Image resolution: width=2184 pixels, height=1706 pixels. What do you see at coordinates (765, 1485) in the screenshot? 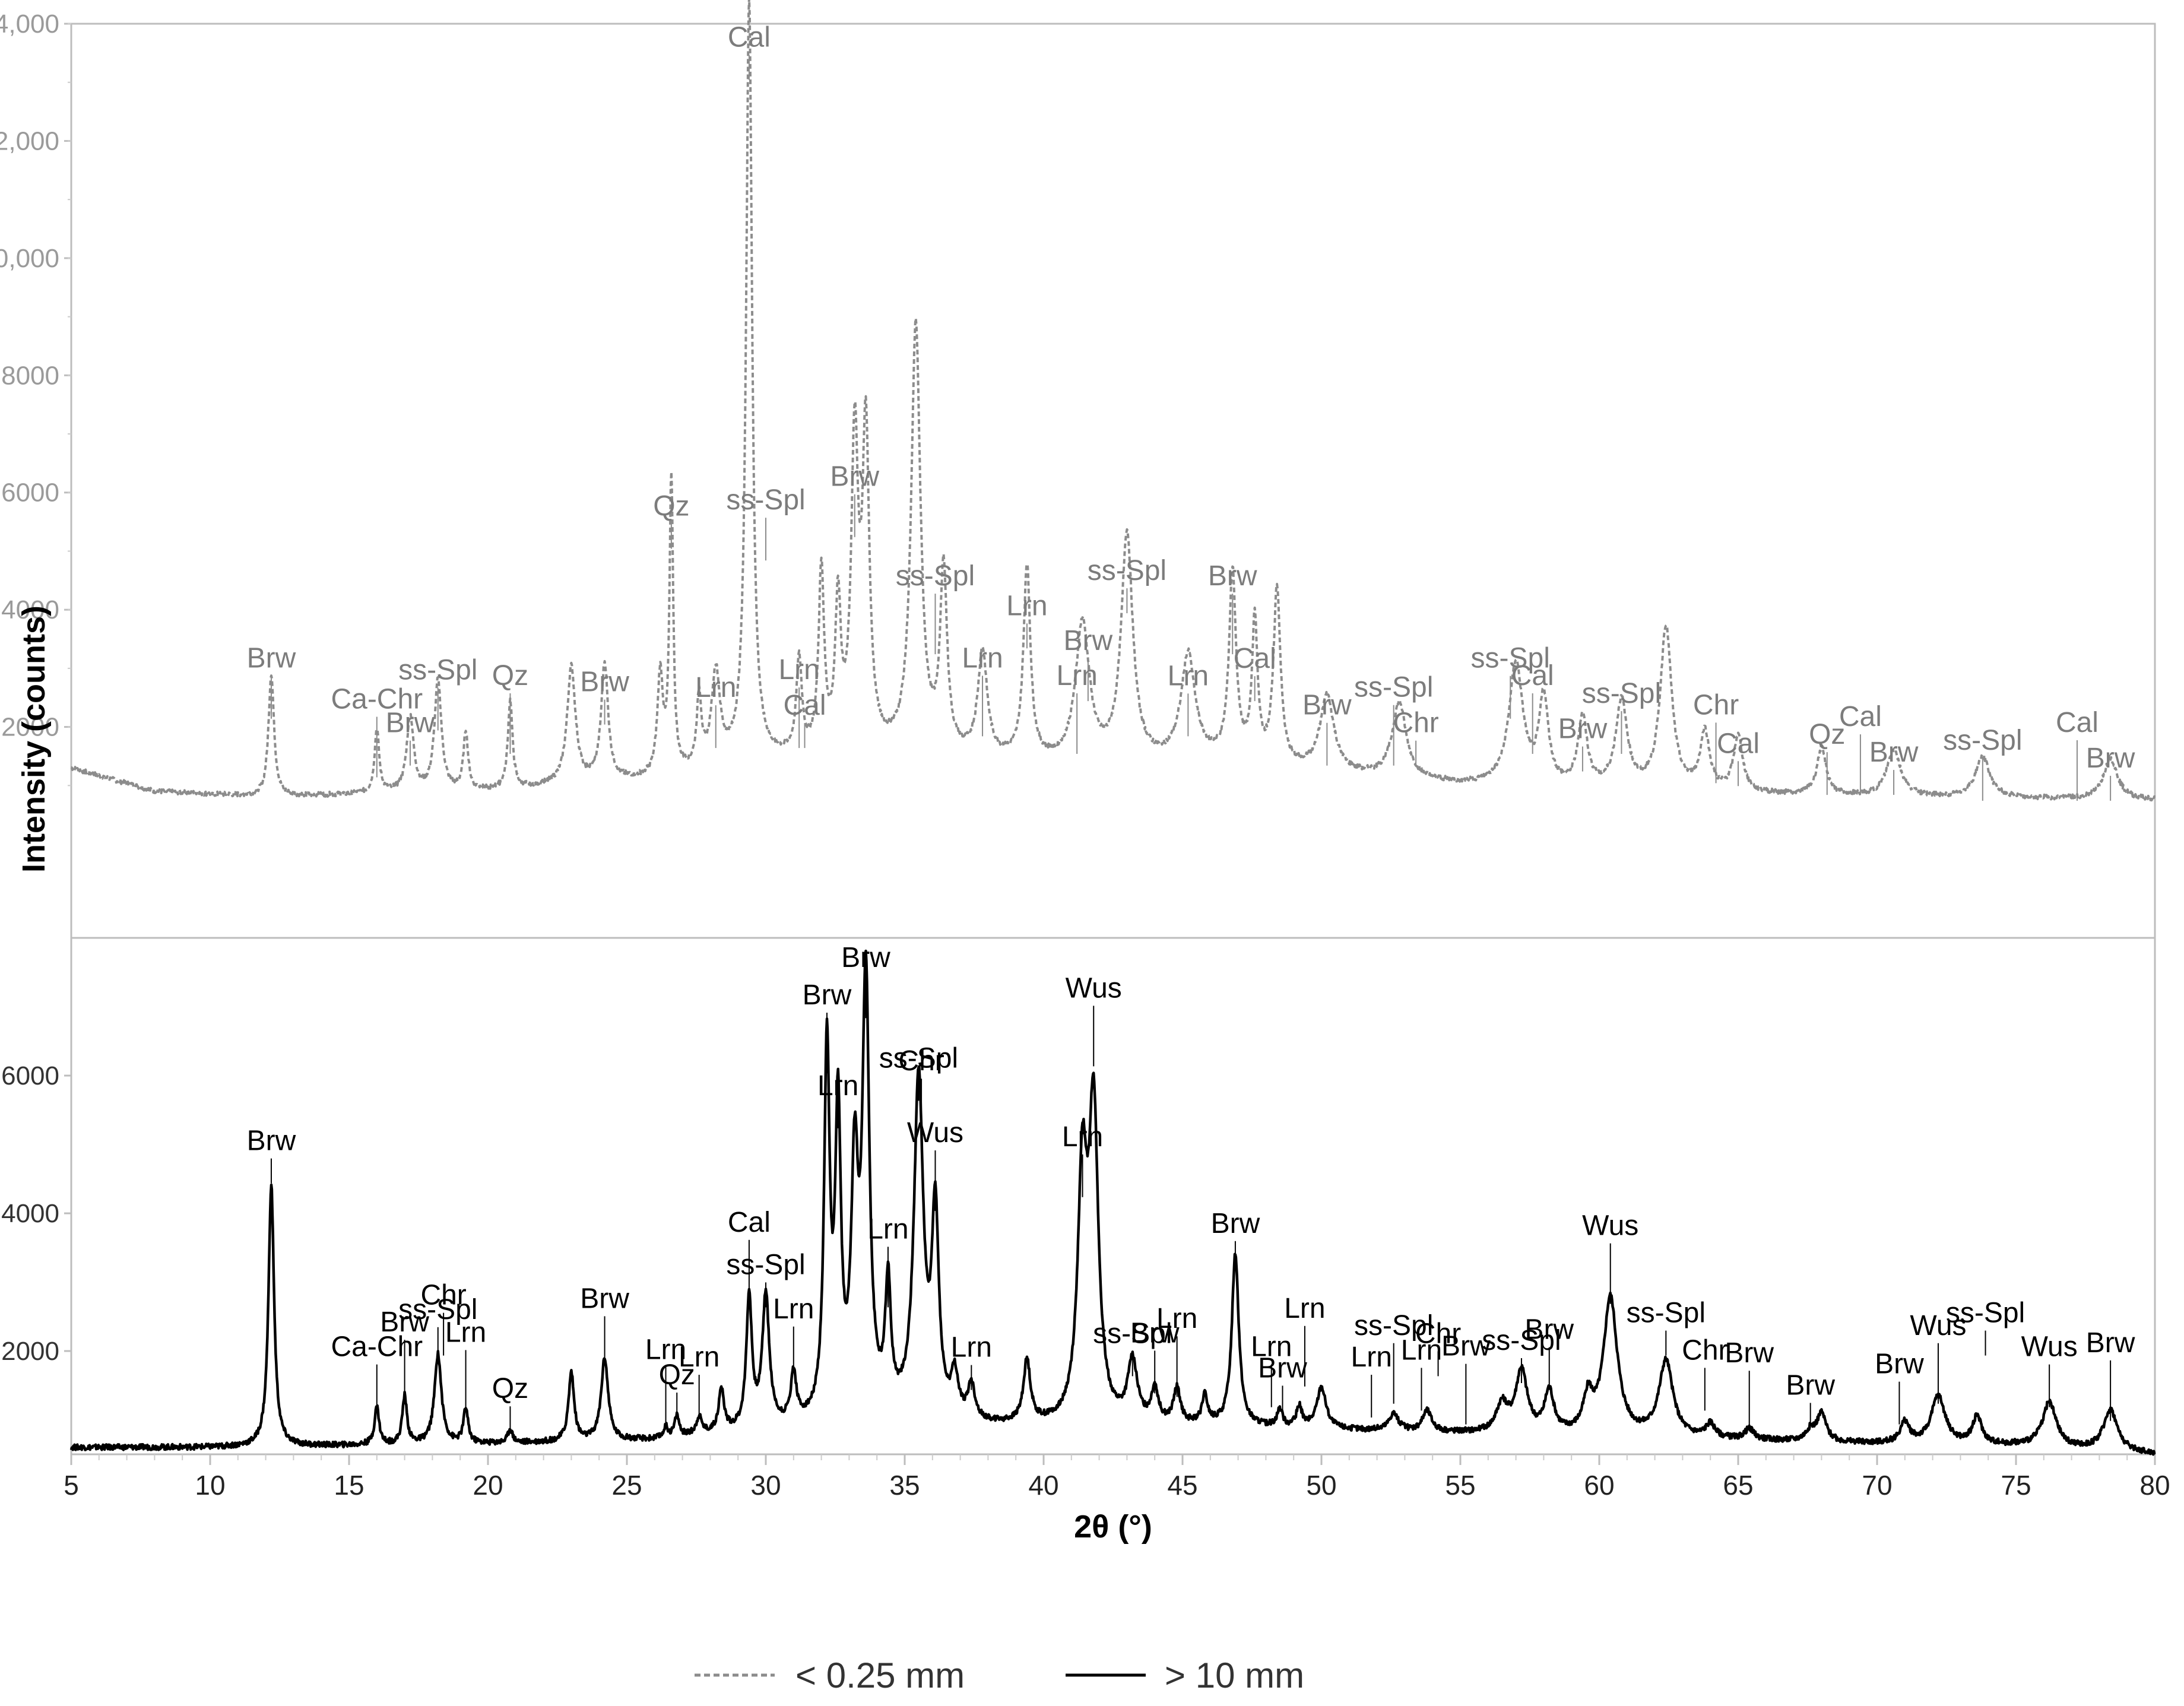
I see `x-tick-label: 30` at bounding box center [765, 1485].